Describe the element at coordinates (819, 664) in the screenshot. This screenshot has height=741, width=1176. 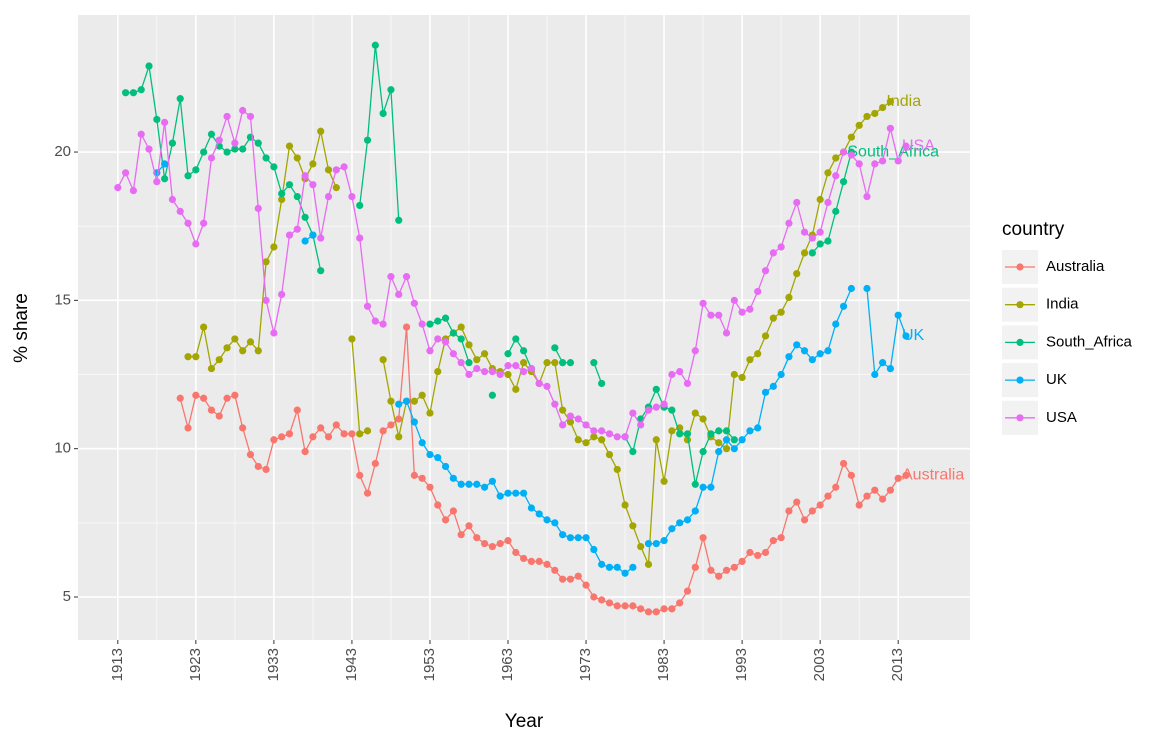
I see `x-tick-label: 2003` at that location.